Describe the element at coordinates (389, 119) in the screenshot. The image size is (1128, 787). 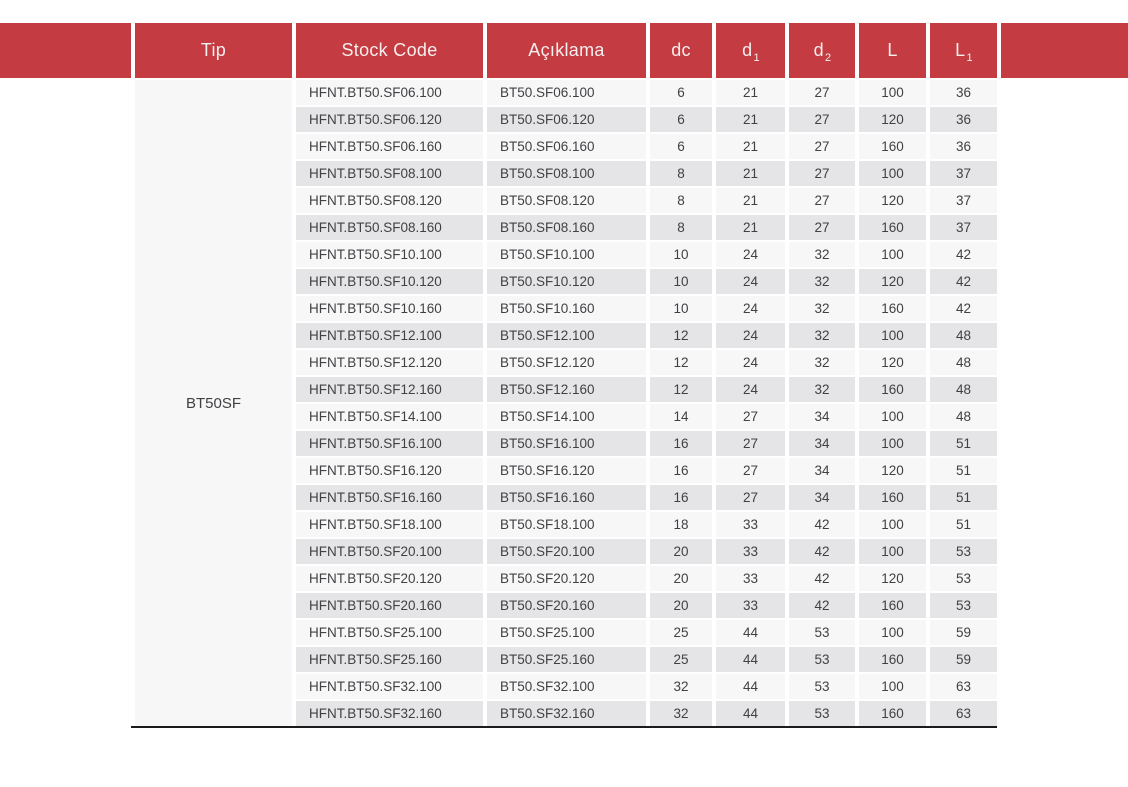
I see `cell-stock-code: HFNT.BT50.SF06.120` at that location.